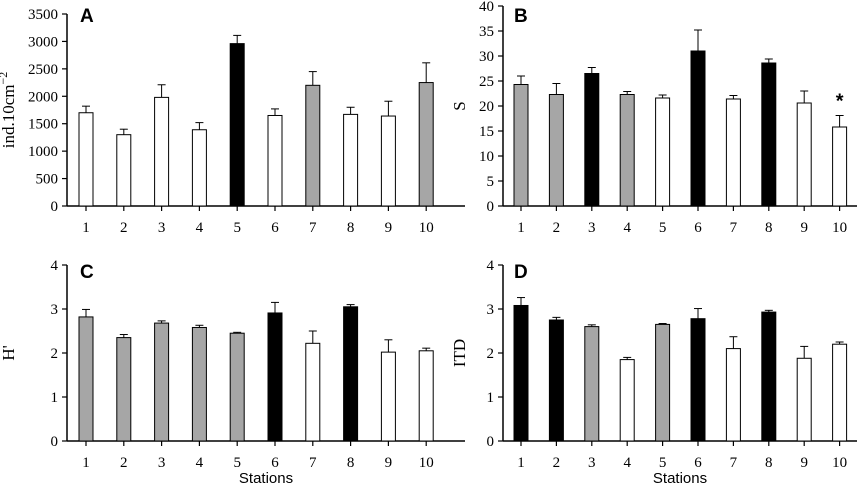 This screenshot has height=486, width=864. Describe the element at coordinates (43, 15) in the screenshot. I see `y-tick-label: 3500` at that location.